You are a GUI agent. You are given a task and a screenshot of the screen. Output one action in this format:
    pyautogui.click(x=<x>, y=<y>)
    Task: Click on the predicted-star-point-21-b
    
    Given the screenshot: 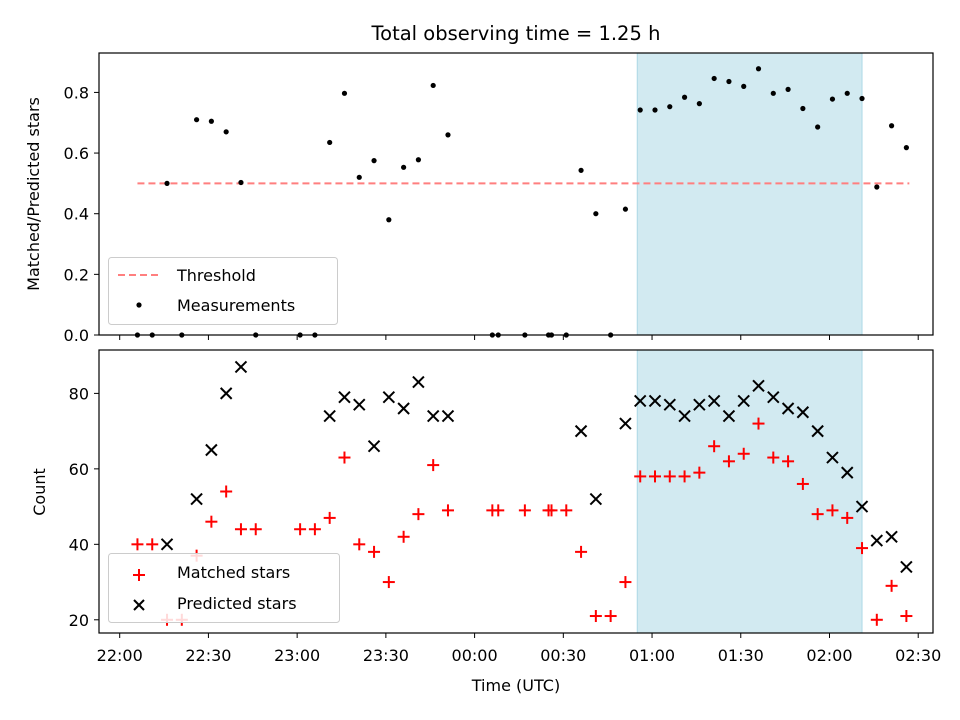 What is the action you would take?
    pyautogui.click(x=699, y=404)
    